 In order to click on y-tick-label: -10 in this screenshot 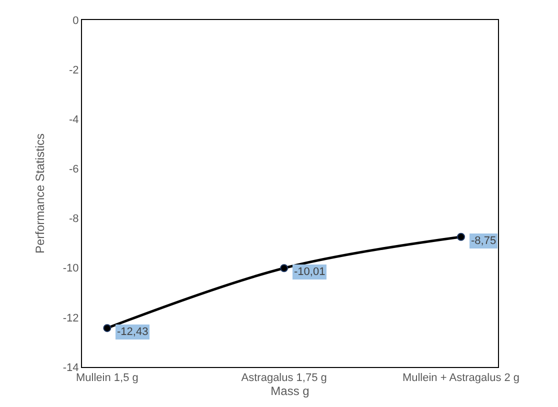, I will do `click(70, 268)`.